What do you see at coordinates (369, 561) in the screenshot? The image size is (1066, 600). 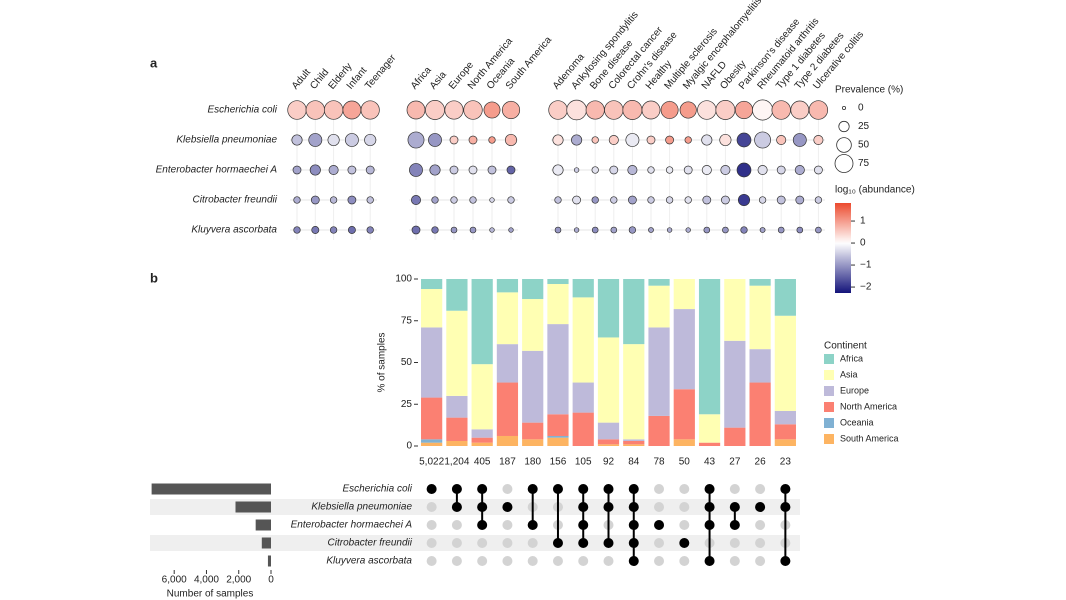 I see `set-label: Kluyvera ascorbata` at bounding box center [369, 561].